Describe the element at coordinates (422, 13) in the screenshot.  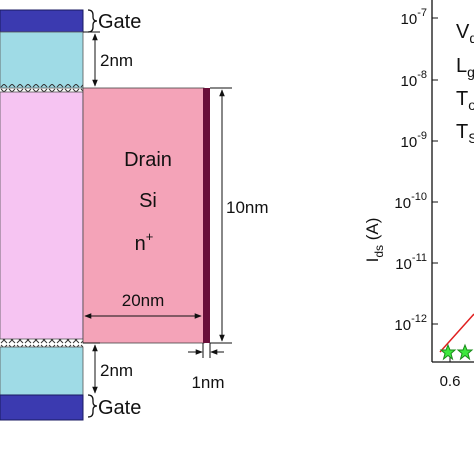
I see `tick-exp: -7` at that location.